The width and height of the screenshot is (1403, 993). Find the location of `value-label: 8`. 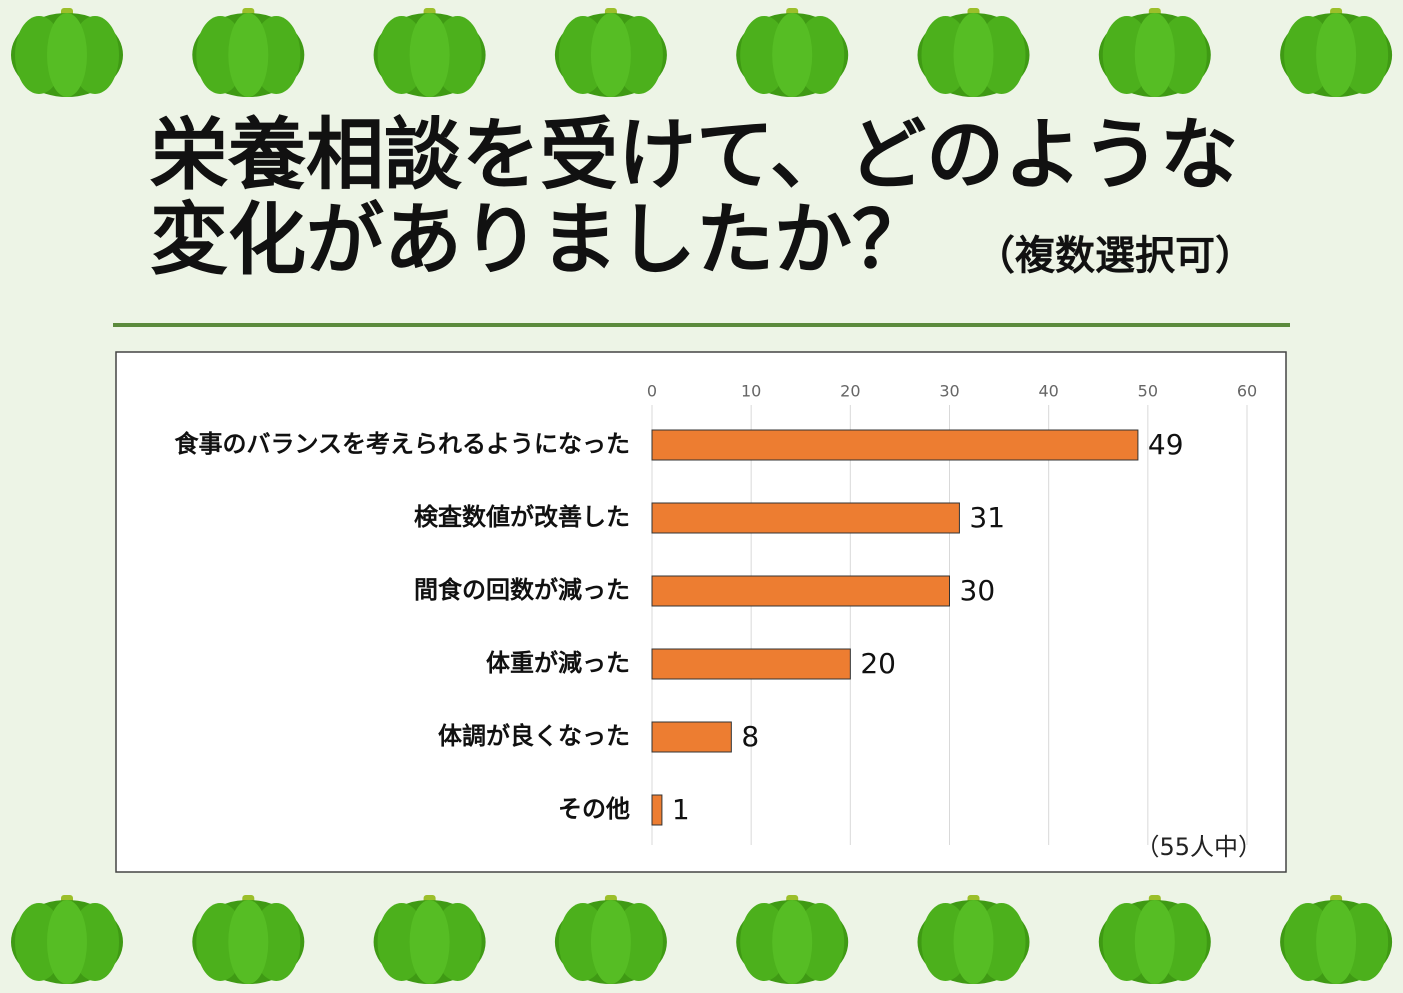

value-label: 8 is located at coordinates (750, 736).